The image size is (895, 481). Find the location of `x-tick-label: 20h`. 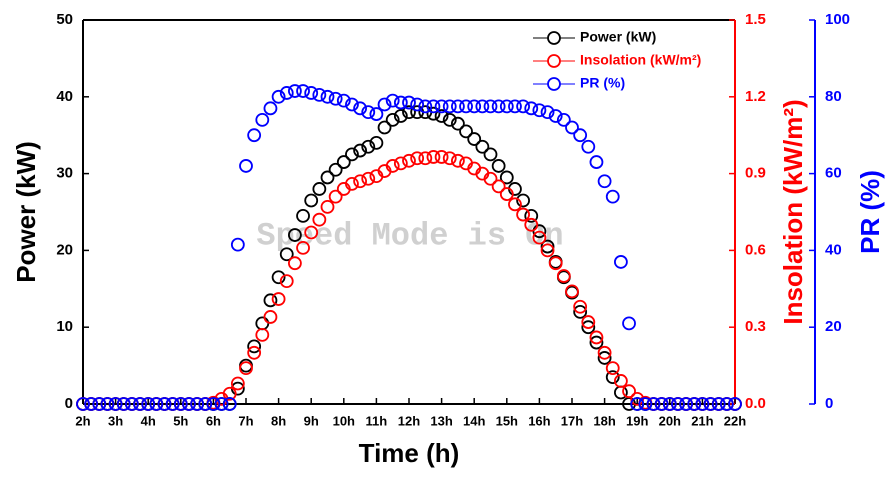

x-tick-label: 20h is located at coordinates (670, 420).